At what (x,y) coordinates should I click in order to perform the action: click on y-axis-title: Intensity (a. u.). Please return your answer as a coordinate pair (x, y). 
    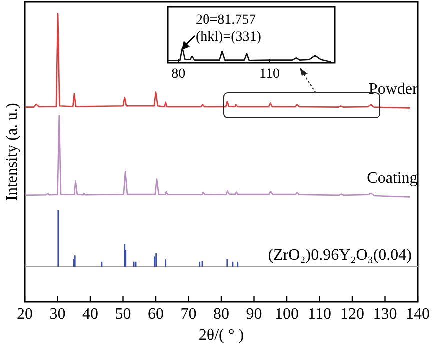
    Looking at the image, I should click on (12, 152).